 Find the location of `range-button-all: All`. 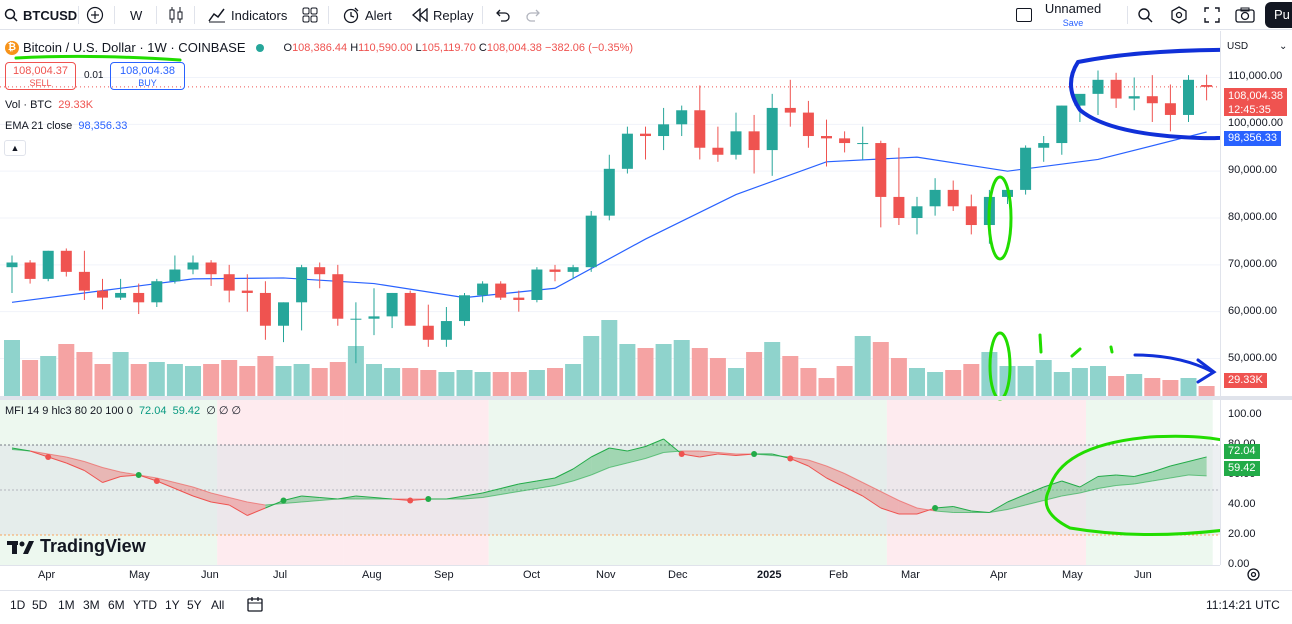

range-button-all: All is located at coordinates (218, 605).